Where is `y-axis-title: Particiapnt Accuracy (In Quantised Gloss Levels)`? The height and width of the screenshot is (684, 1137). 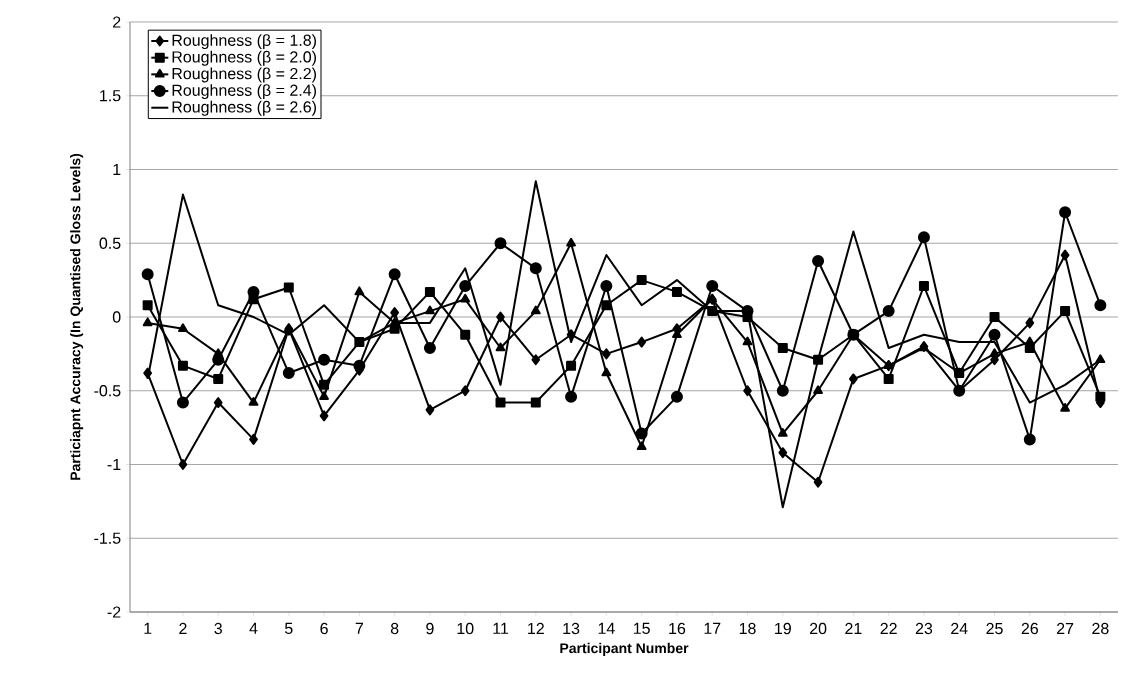 y-axis-title: Particiapnt Accuracy (In Quantised Gloss Levels) is located at coordinates (77, 316).